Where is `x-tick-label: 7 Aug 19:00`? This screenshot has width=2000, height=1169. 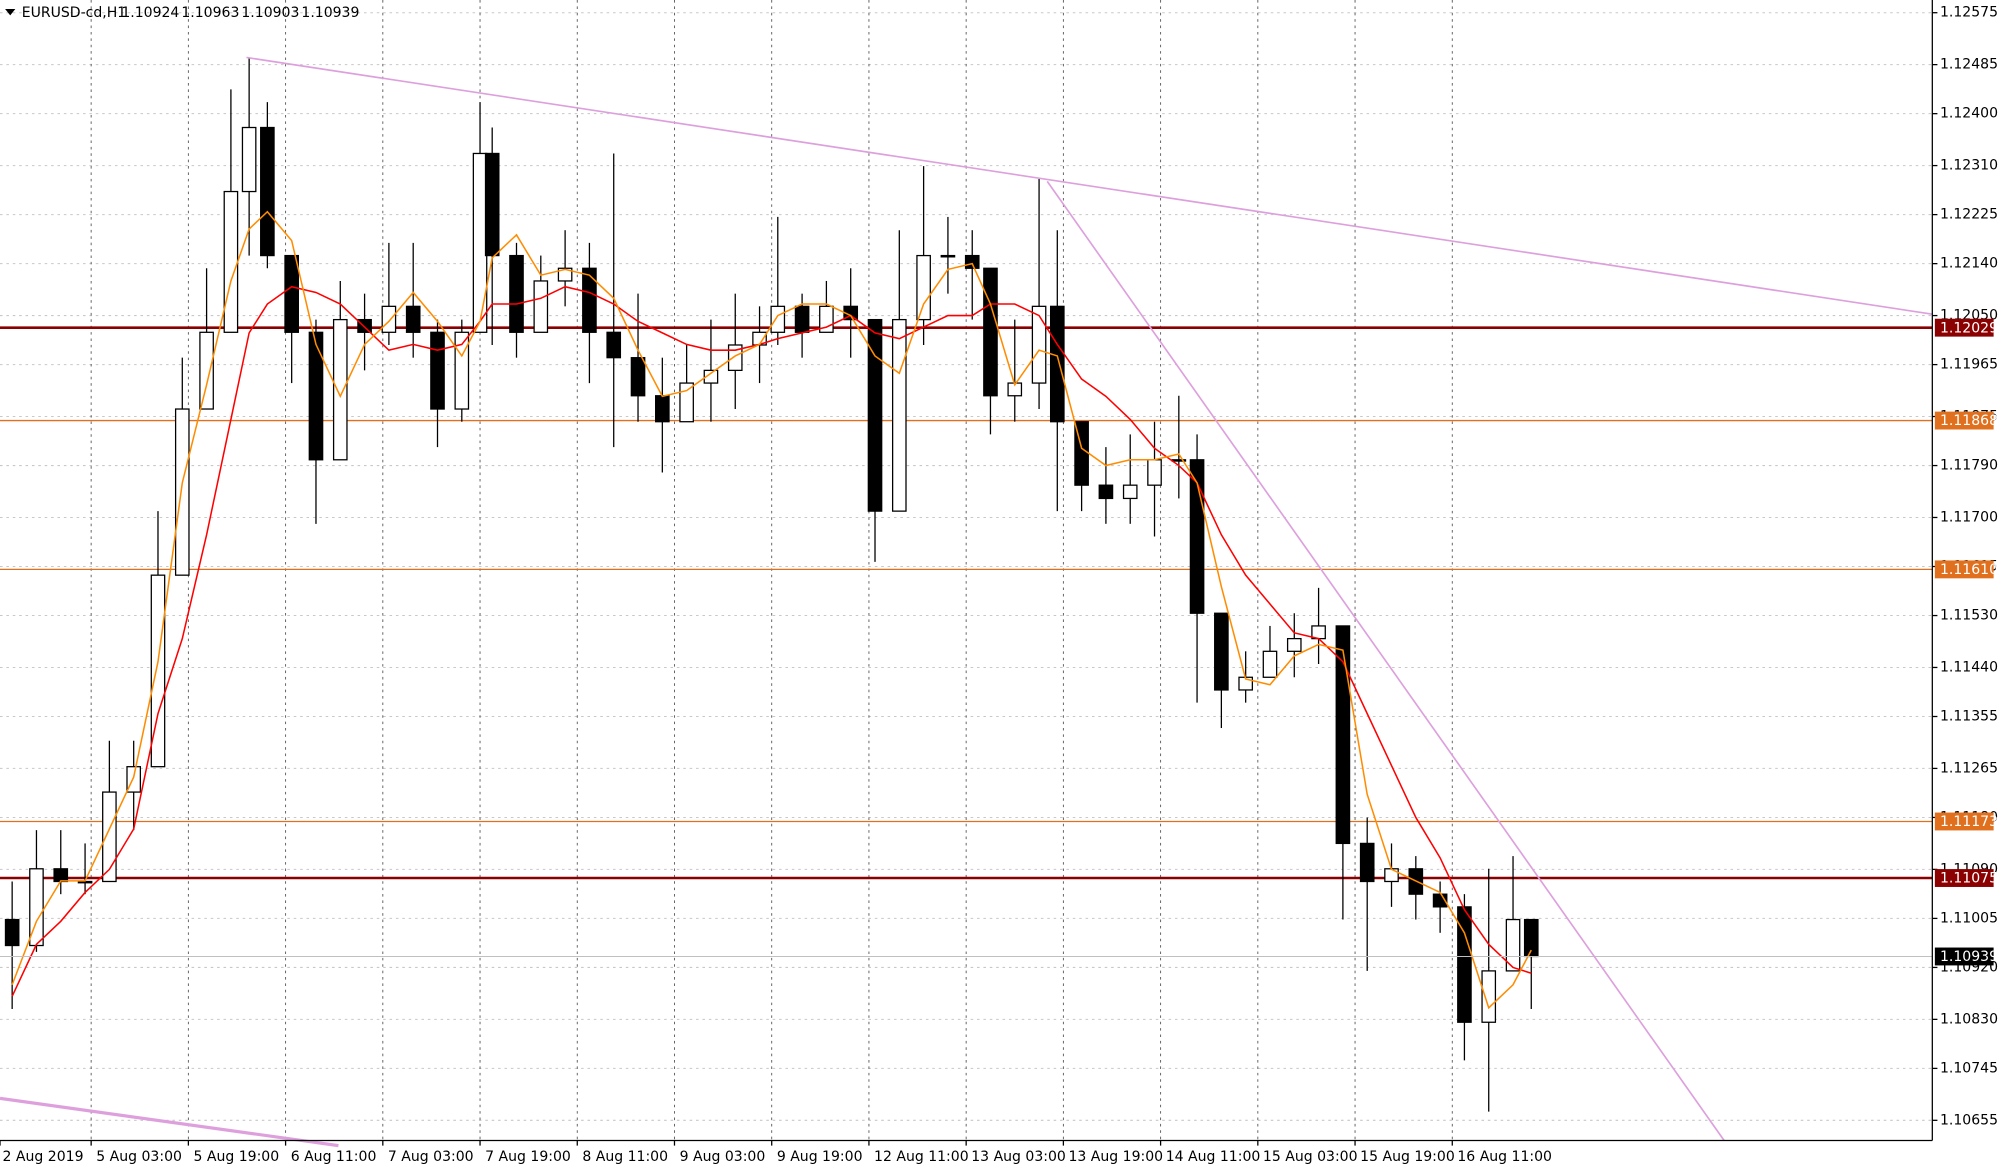 x-tick-label: 7 Aug 19:00 is located at coordinates (528, 1157).